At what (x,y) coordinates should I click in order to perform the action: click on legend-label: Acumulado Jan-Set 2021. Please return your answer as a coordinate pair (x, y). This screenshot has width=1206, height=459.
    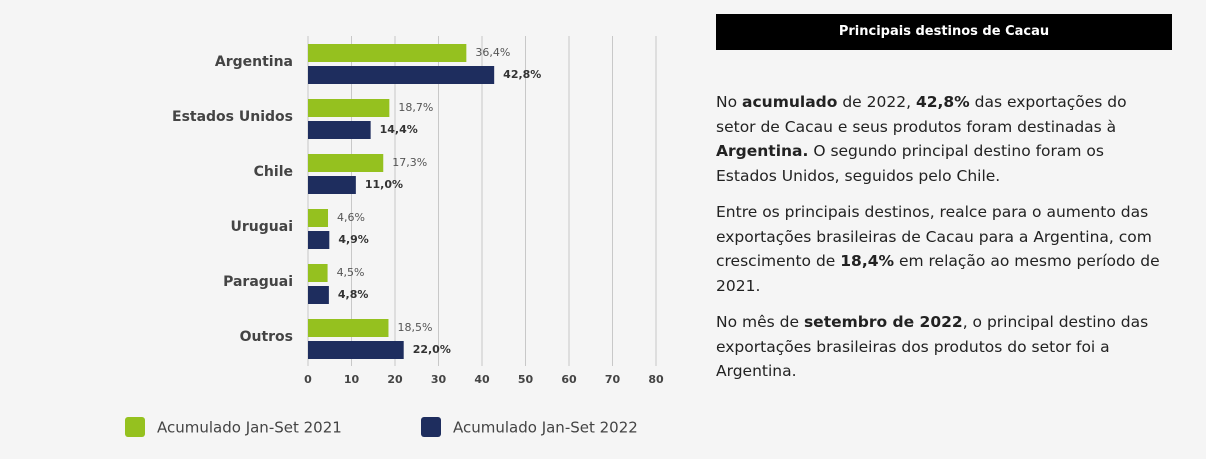
    Looking at the image, I should click on (249, 428).